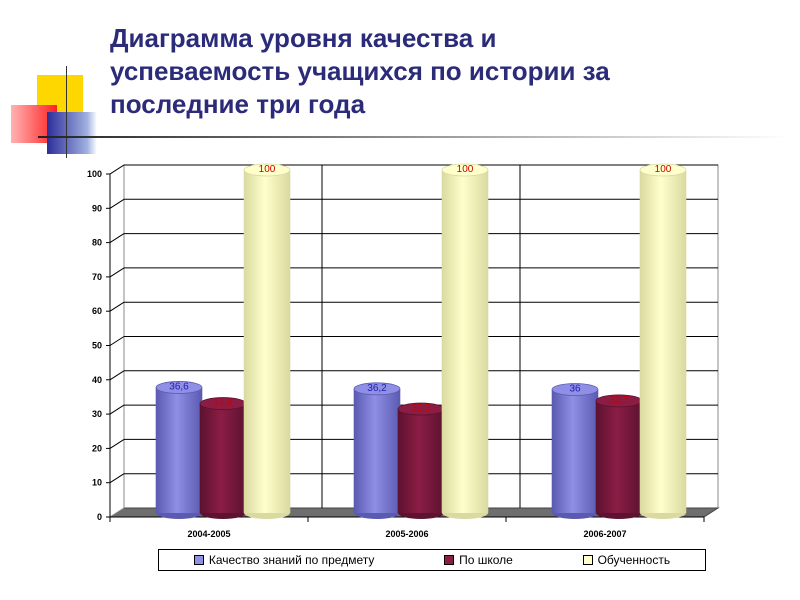  I want to click on data-label: 31,9, so click(223, 403).